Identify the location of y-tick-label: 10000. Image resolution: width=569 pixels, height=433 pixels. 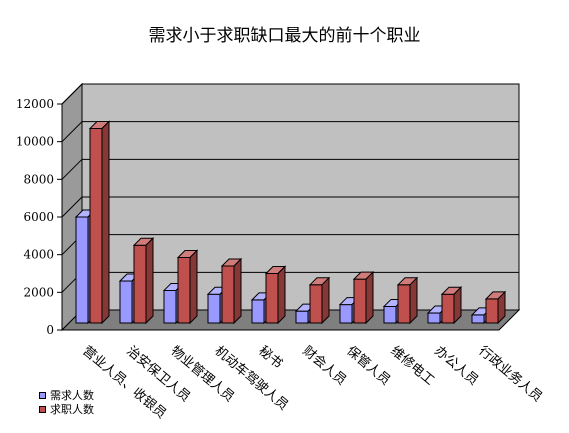
(35, 142).